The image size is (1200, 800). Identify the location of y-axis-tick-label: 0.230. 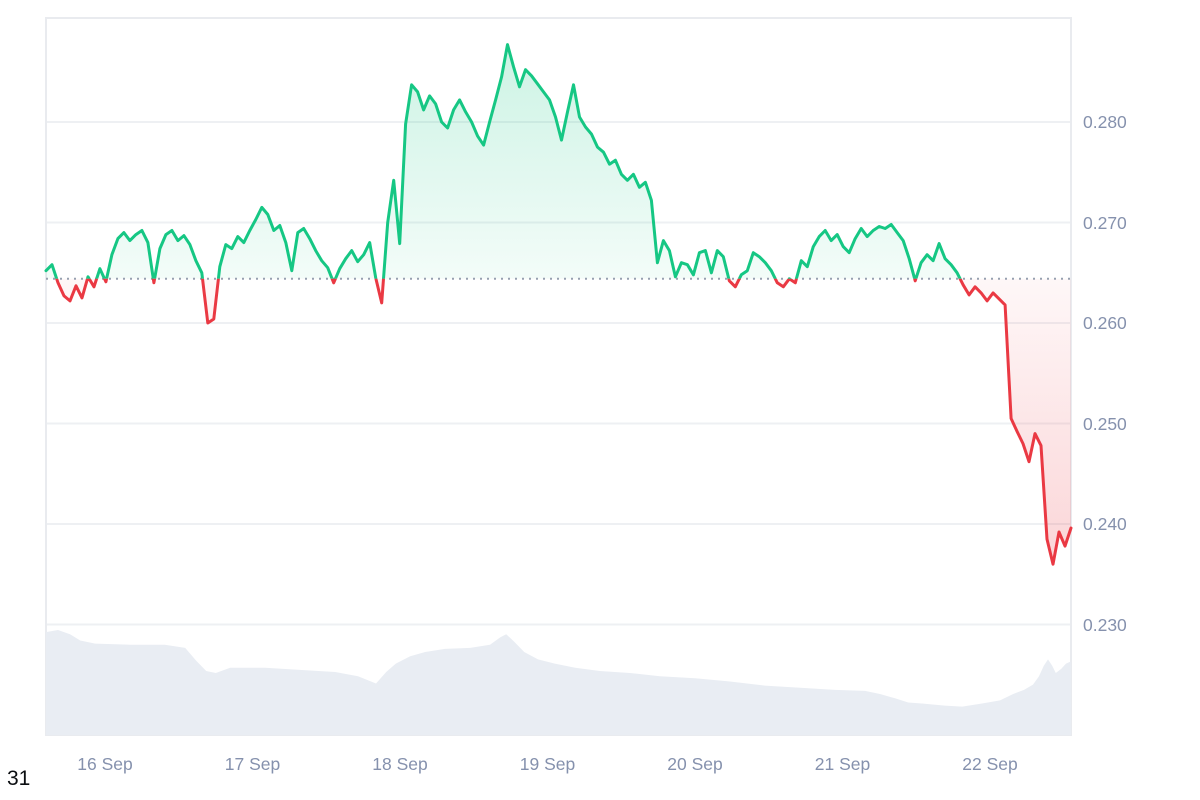
(1105, 624).